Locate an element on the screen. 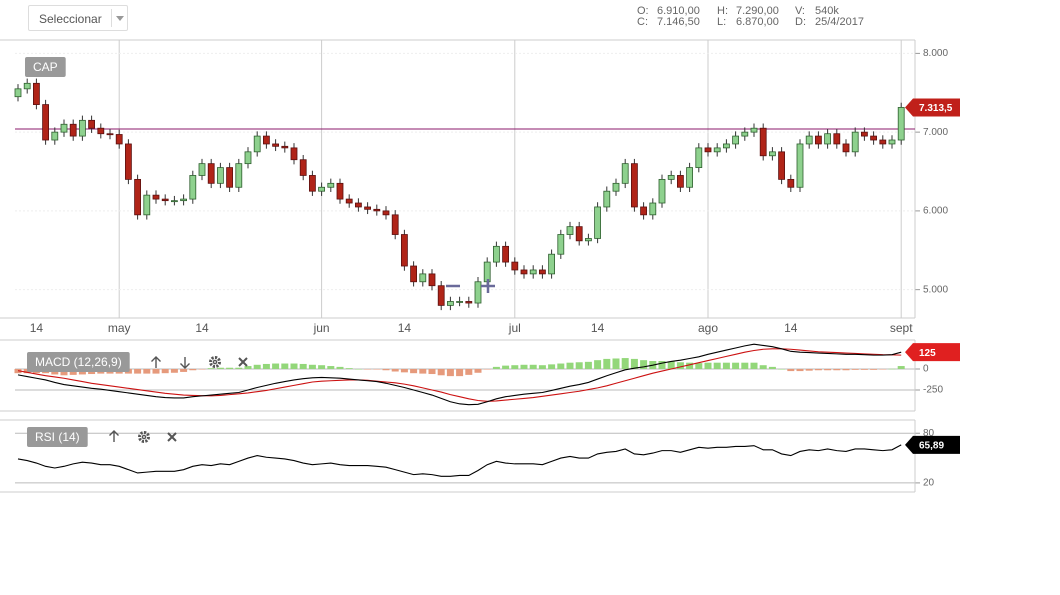  zoom-tools is located at coordinates (470, 286).